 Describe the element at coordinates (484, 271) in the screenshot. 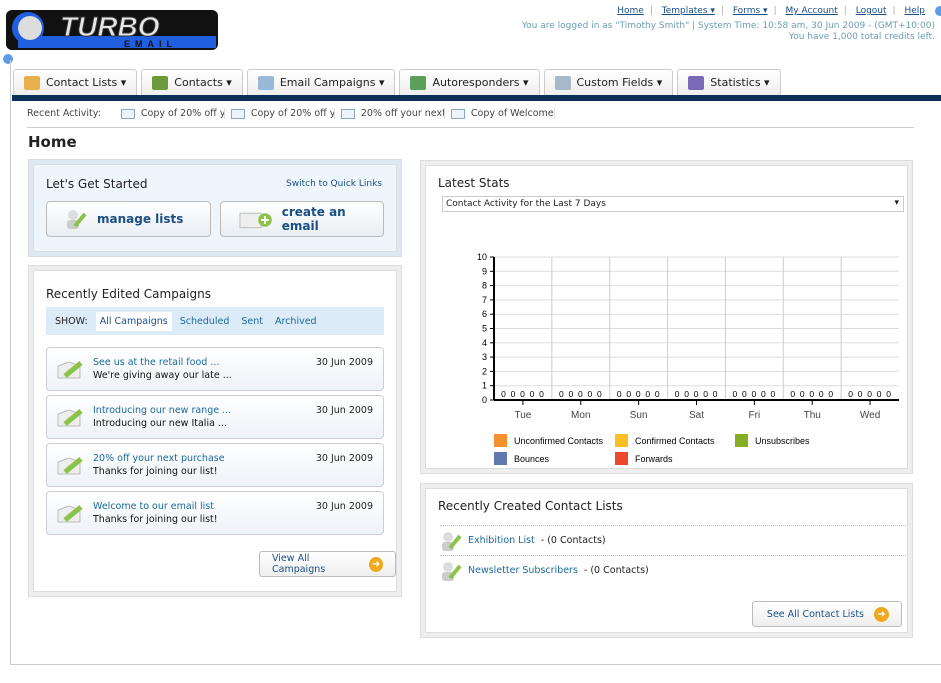

I see `y-tick-label: 9` at that location.